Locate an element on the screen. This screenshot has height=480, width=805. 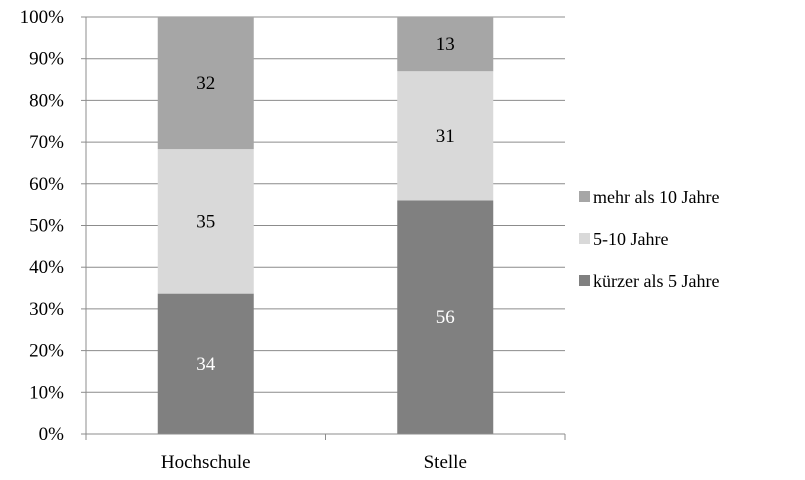
data-label: 32 is located at coordinates (205, 83).